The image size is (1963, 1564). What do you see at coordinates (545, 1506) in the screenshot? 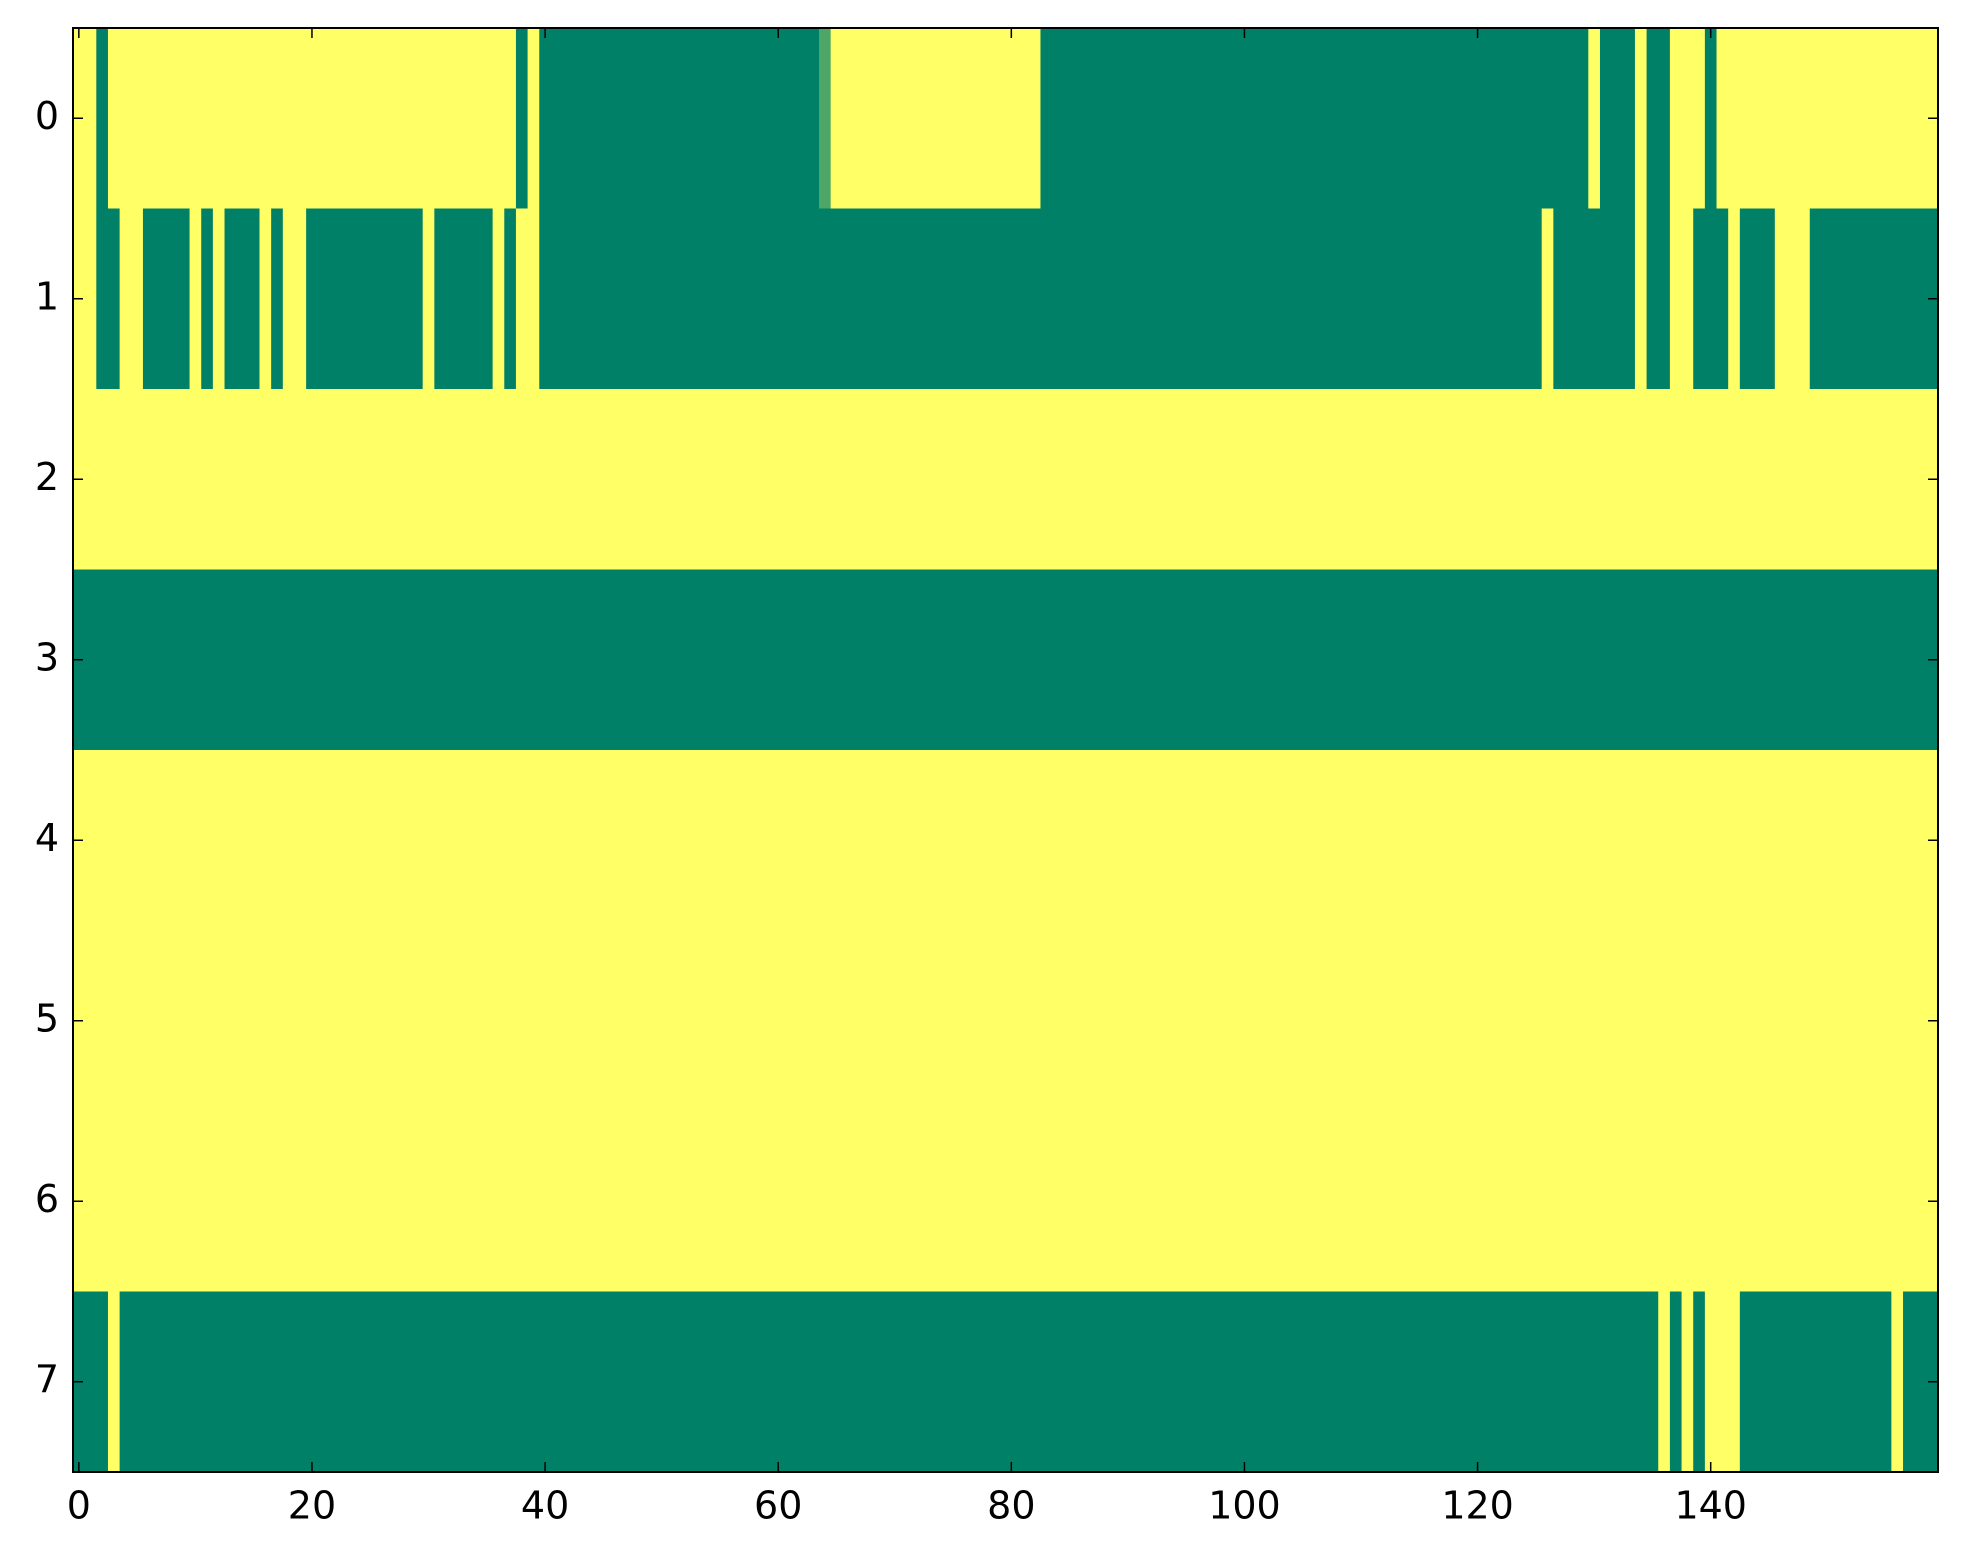
I see `x-tick-label: 40` at bounding box center [545, 1506].